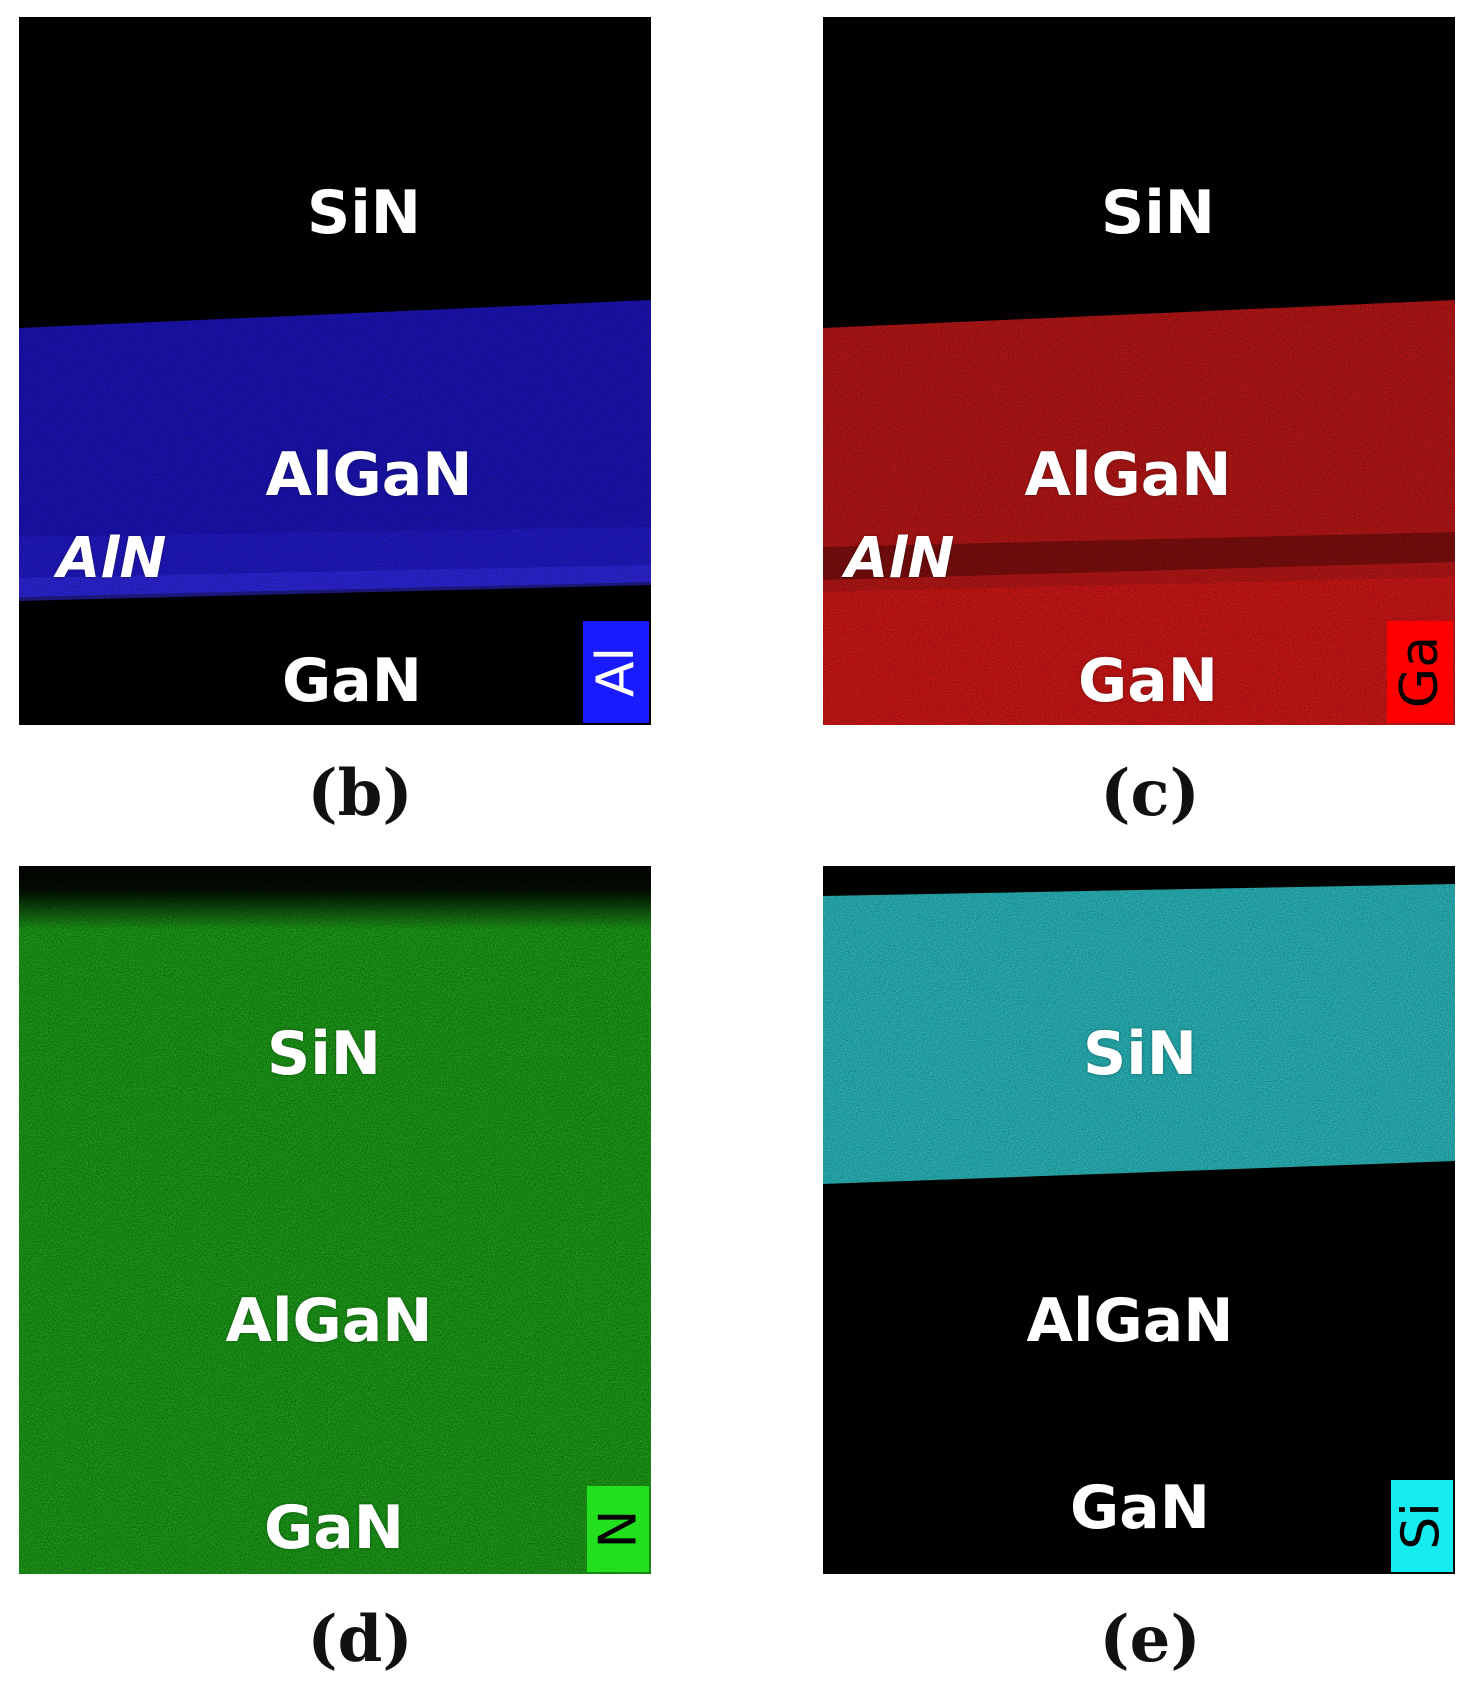  Describe the element at coordinates (1422, 1526) in the screenshot. I see `element-tag-si: Si` at that location.